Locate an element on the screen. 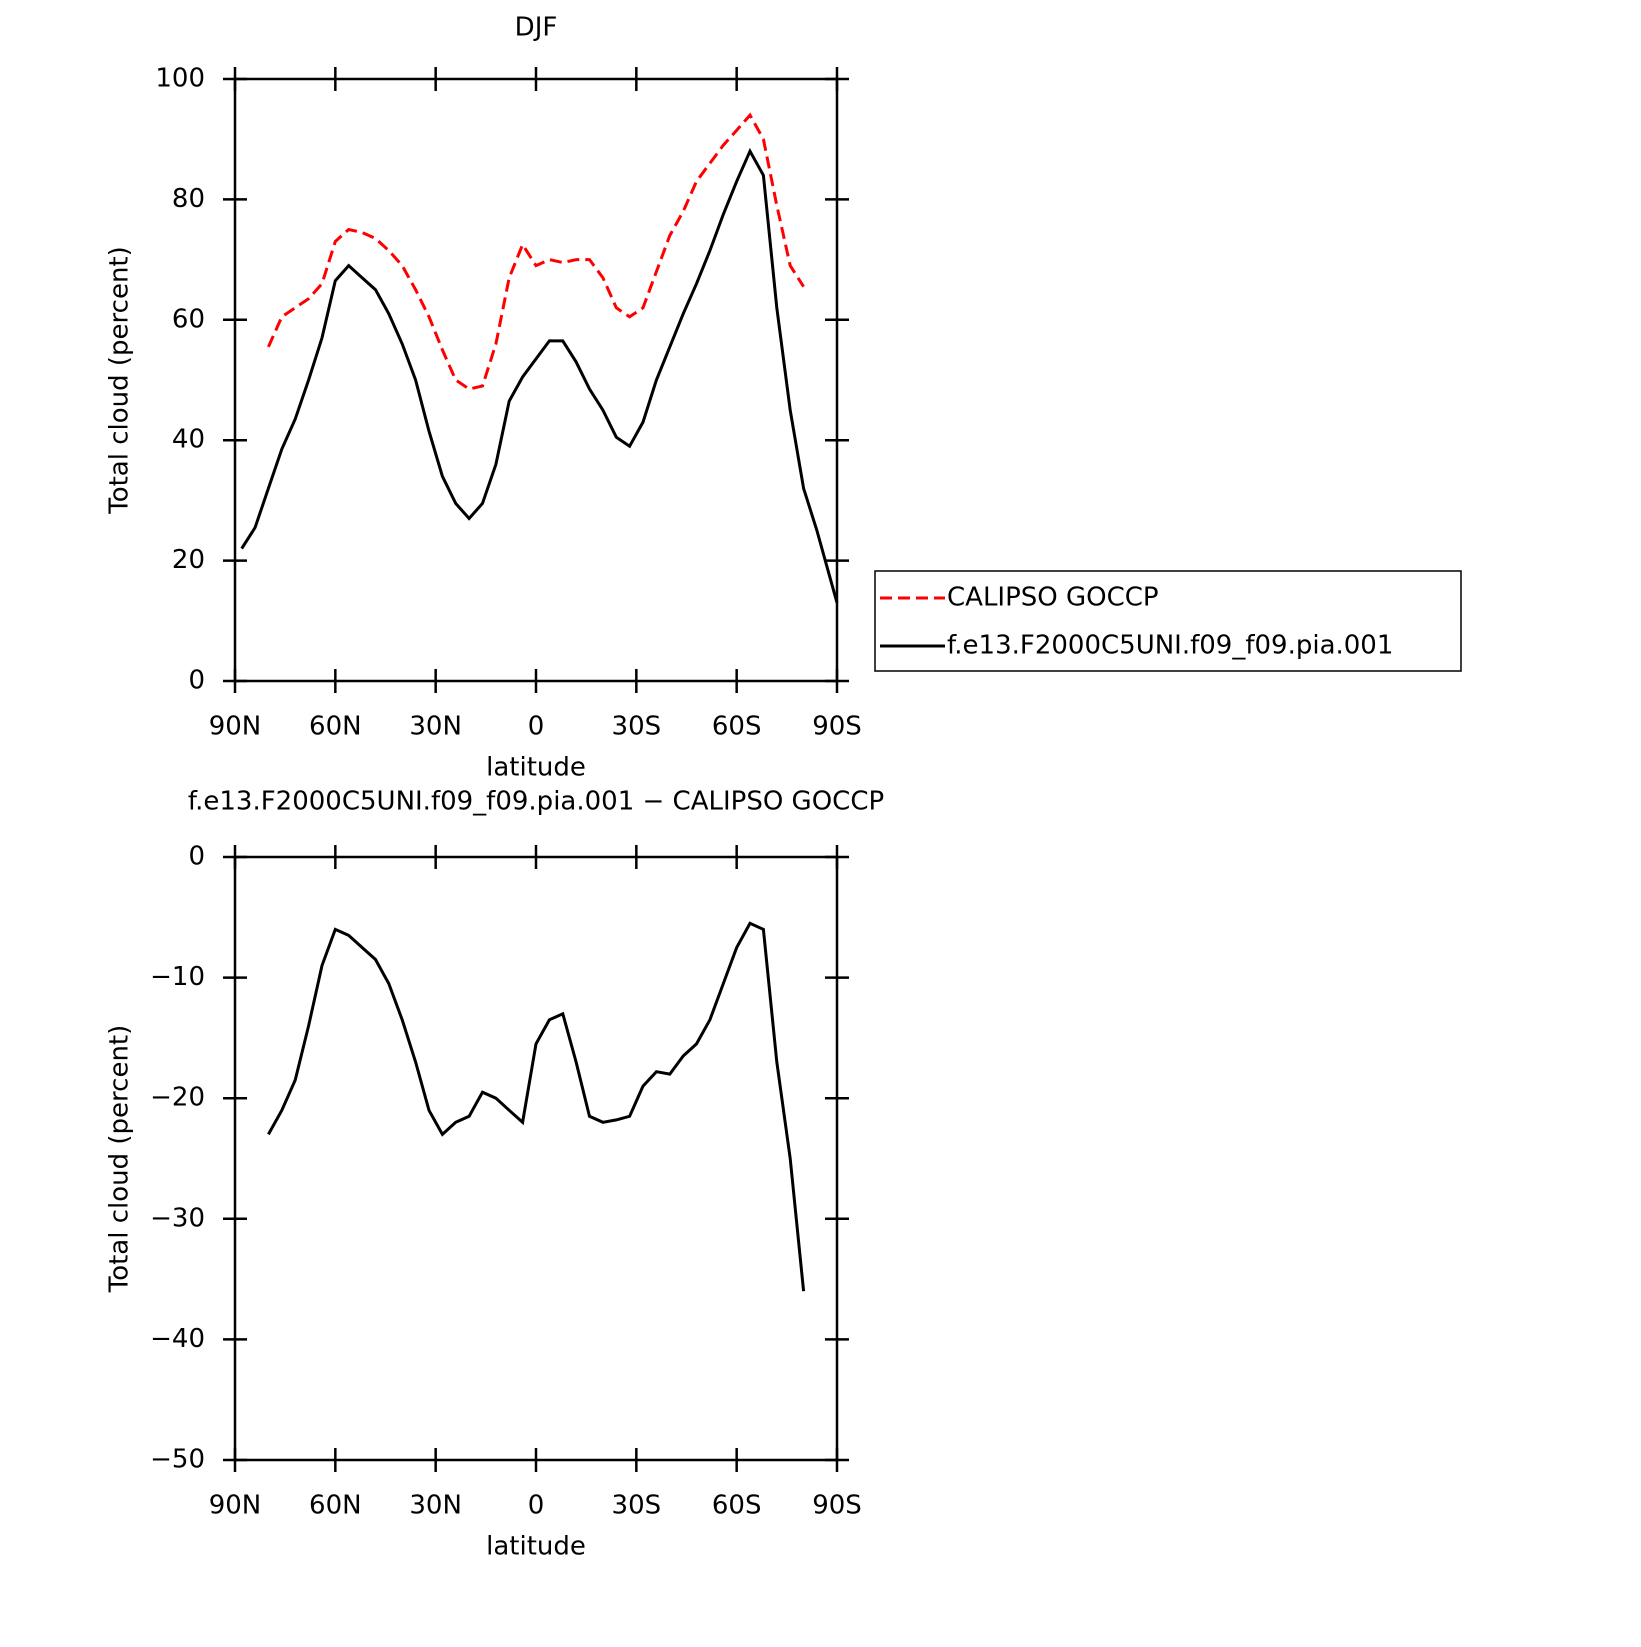 The height and width of the screenshot is (1647, 1641). legend-box is located at coordinates (1168, 621).